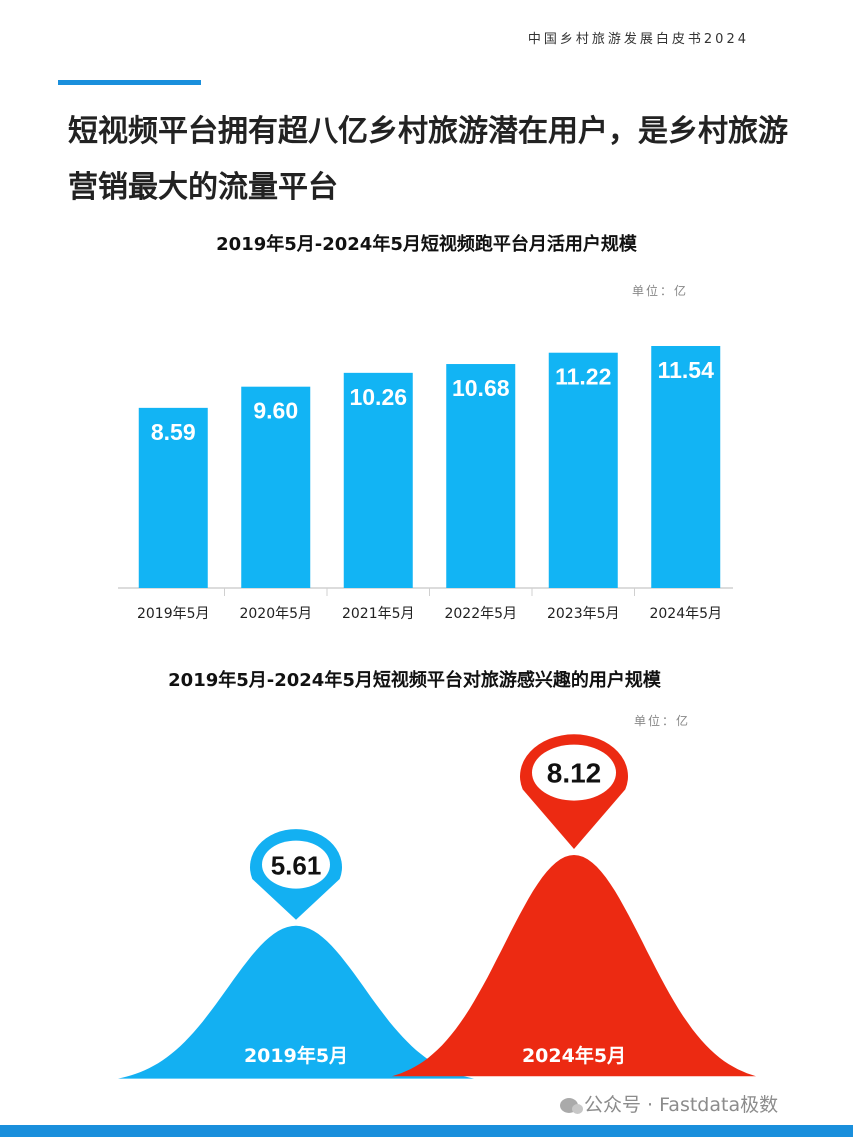  Describe the element at coordinates (414, 680) in the screenshot. I see `bell-chart-title: 2019年5月-2024年5月短视频平台对旅游感兴趣的用户规模` at that location.